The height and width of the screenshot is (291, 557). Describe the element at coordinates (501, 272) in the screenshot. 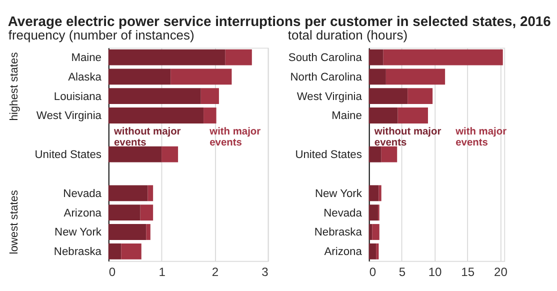

I see `x-tick-label: 20` at that location.